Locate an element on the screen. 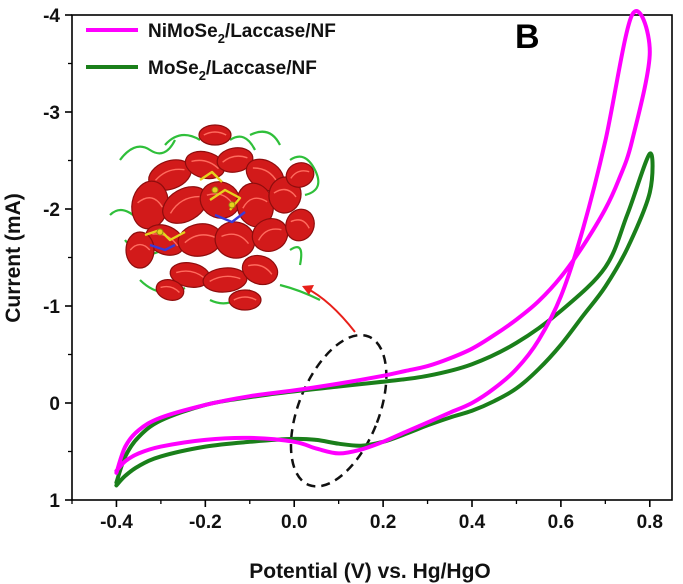 This screenshot has width=683, height=584. y-tick-label: -2 is located at coordinates (51, 210).